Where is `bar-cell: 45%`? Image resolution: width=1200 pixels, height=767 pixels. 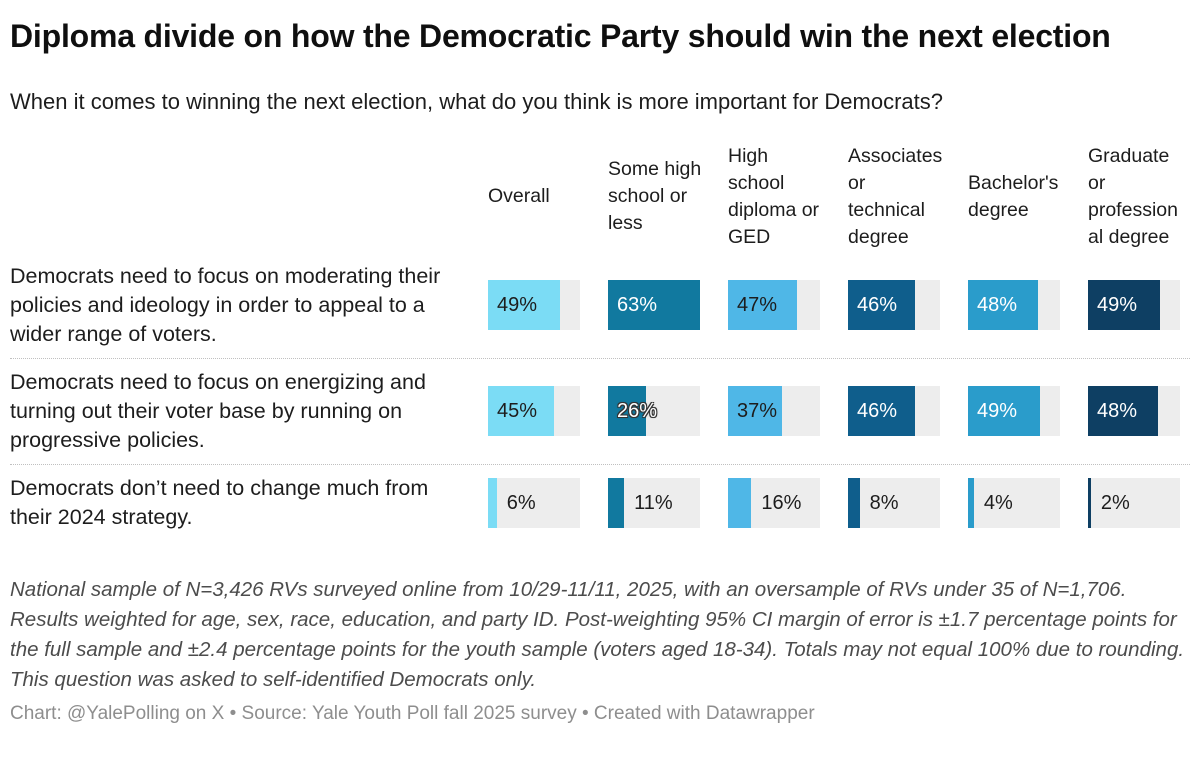 bar-cell: 45% is located at coordinates (548, 411).